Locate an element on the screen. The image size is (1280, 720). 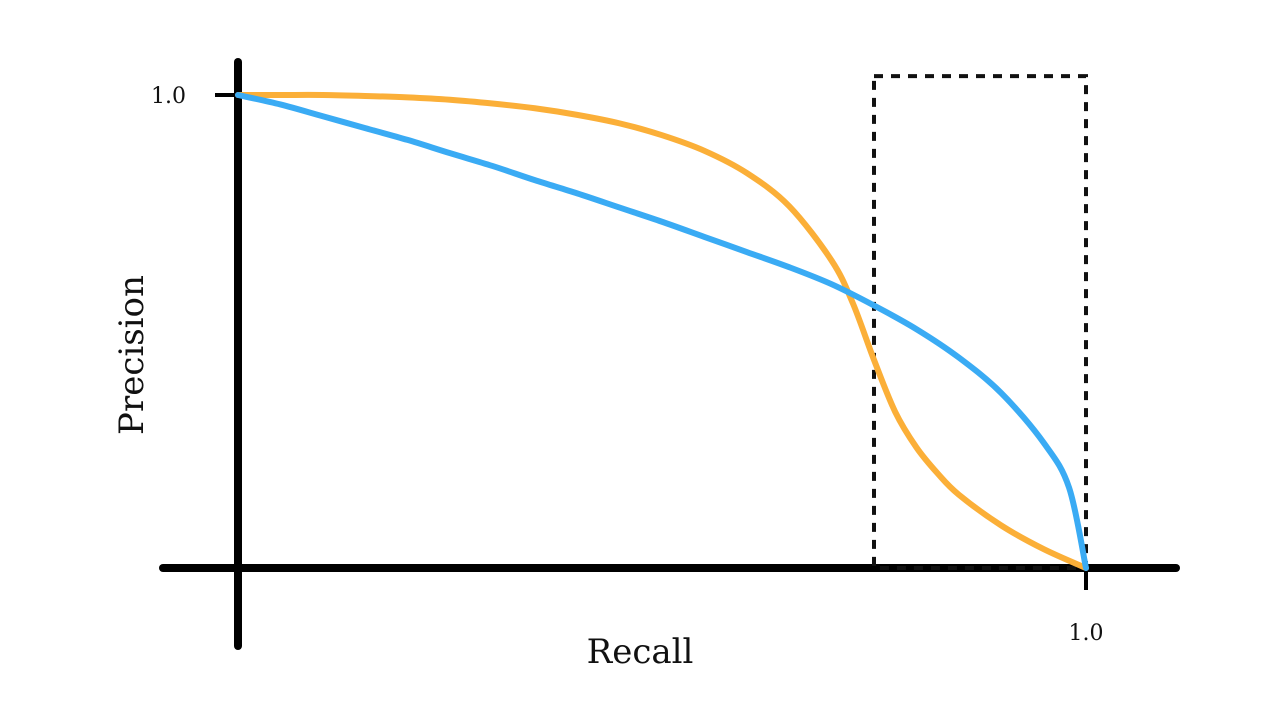
annotations is located at coordinates (980, 322).